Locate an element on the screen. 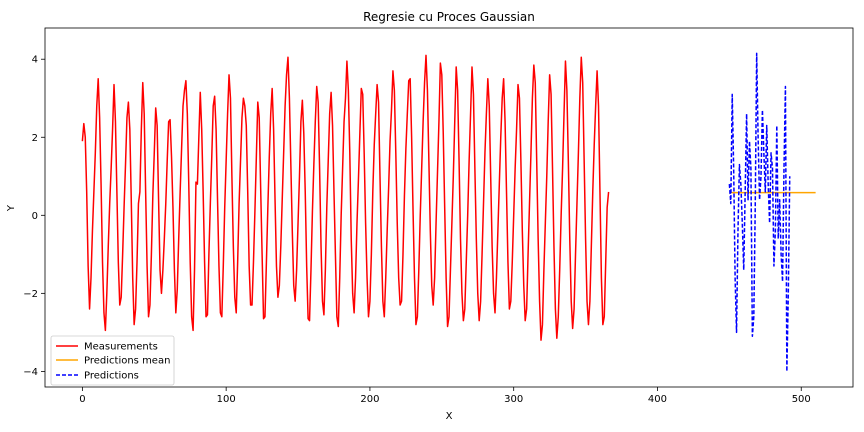 The width and height of the screenshot is (864, 432). y-axis-ticks: −4 −2 0 2 4 is located at coordinates (34, 216).